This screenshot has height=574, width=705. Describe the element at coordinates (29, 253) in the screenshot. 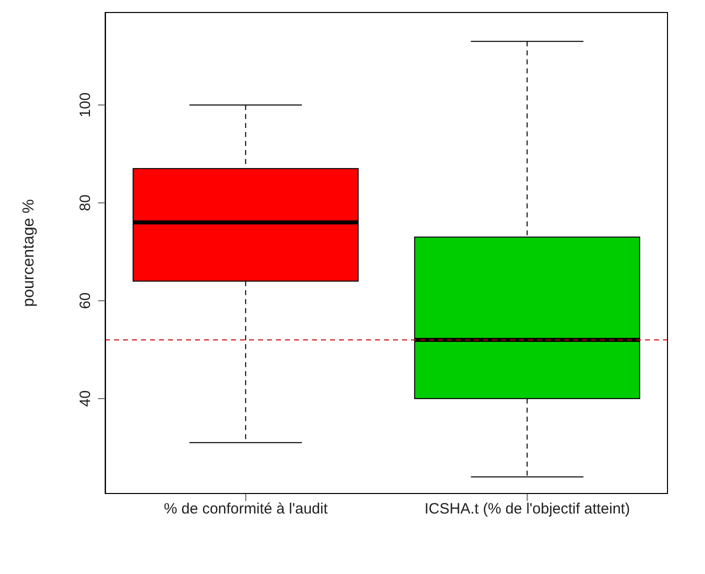

I see `y-axis-title: pourcentage %` at that location.